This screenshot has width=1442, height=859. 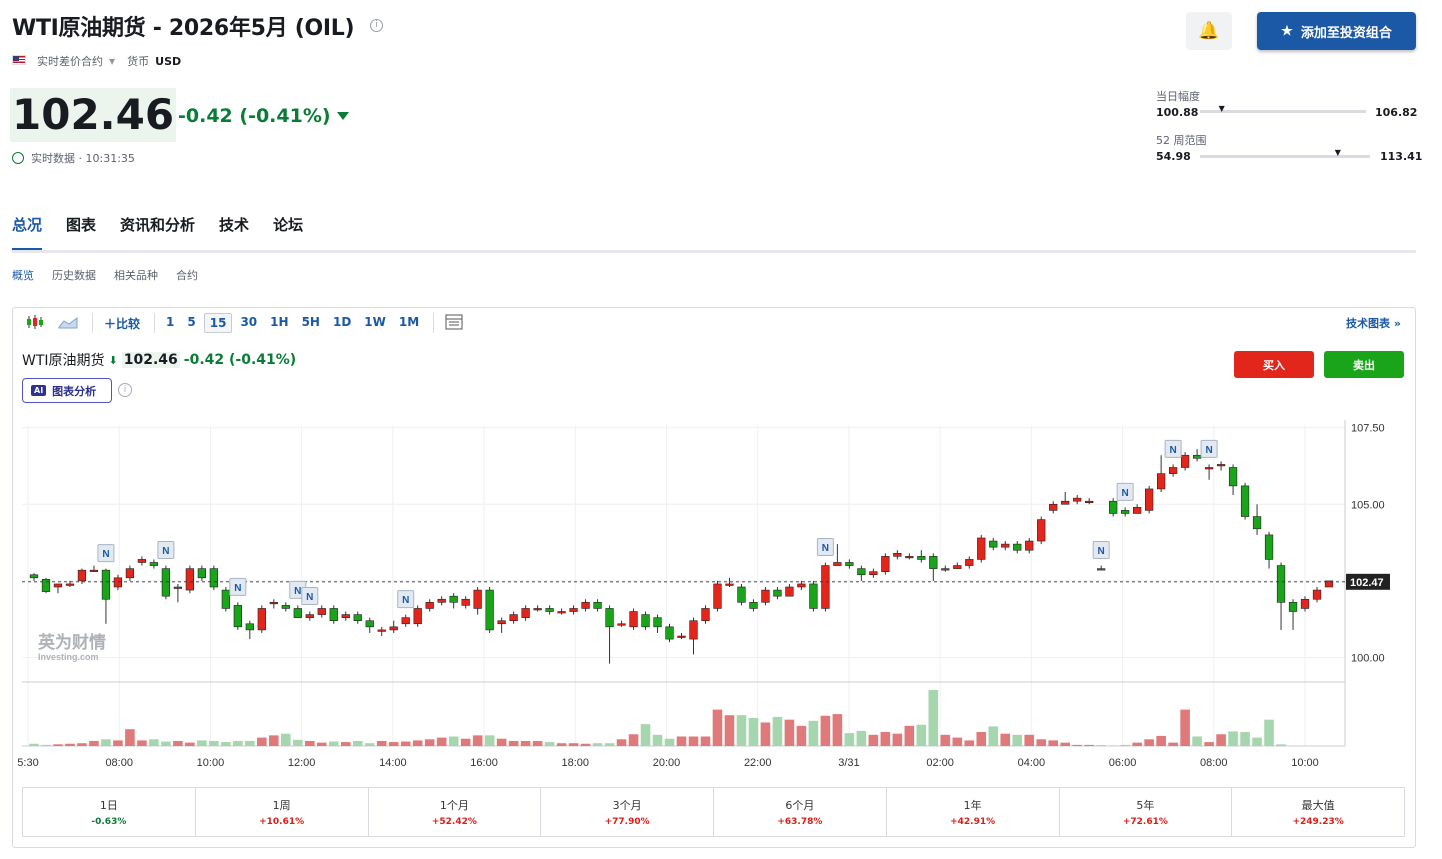 What do you see at coordinates (1209, 31) in the screenshot?
I see `alert-button: 🔔` at bounding box center [1209, 31].